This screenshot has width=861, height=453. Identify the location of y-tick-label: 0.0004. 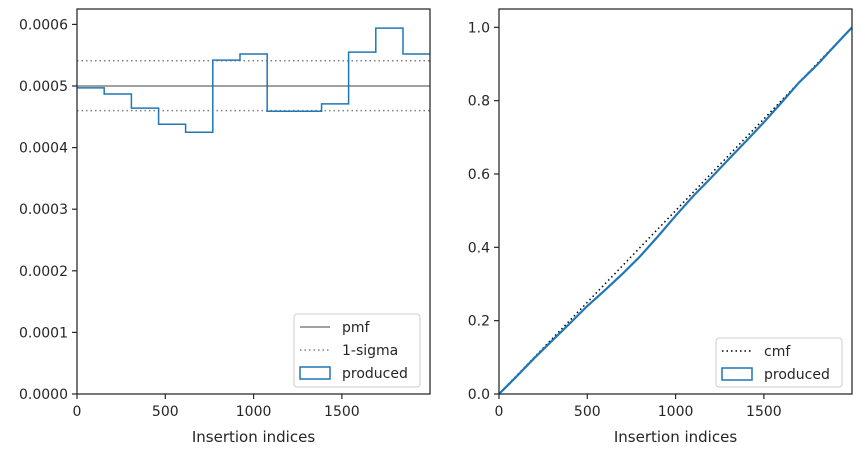
(43, 149).